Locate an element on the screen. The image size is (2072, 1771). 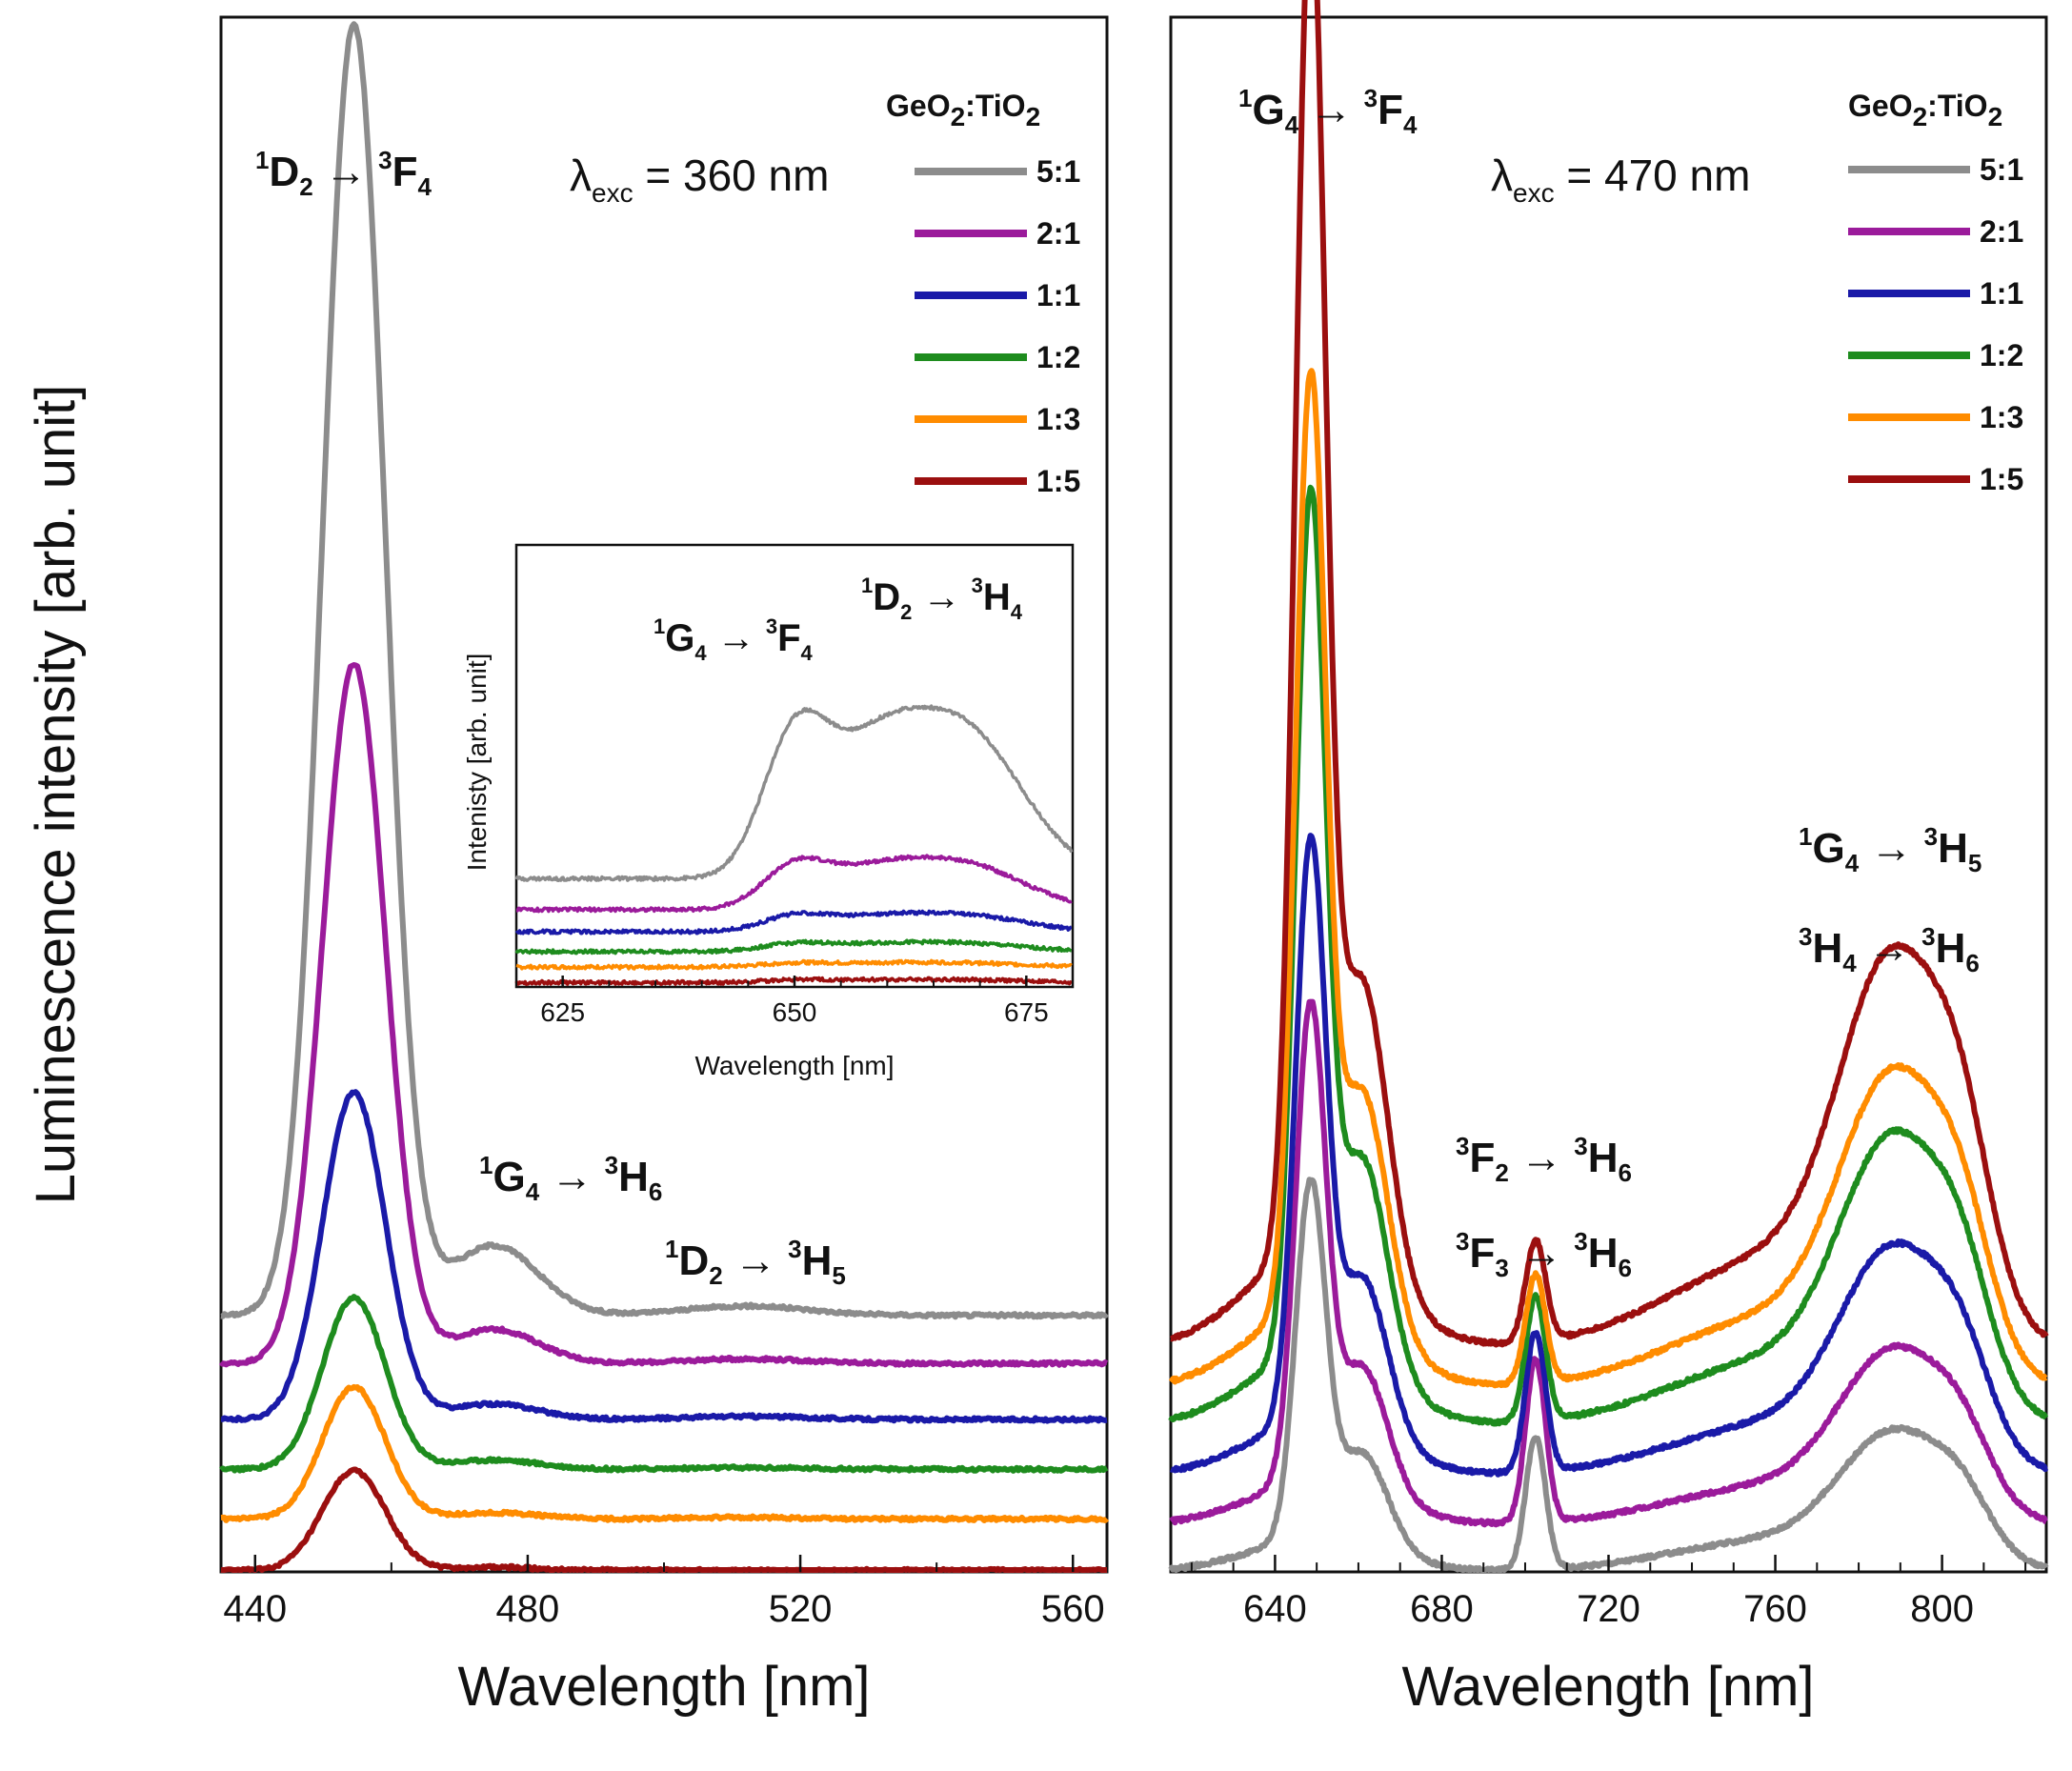
right-annotation-3F3-3H6: 3F3 → 3H6 is located at coordinates (1544, 1254).